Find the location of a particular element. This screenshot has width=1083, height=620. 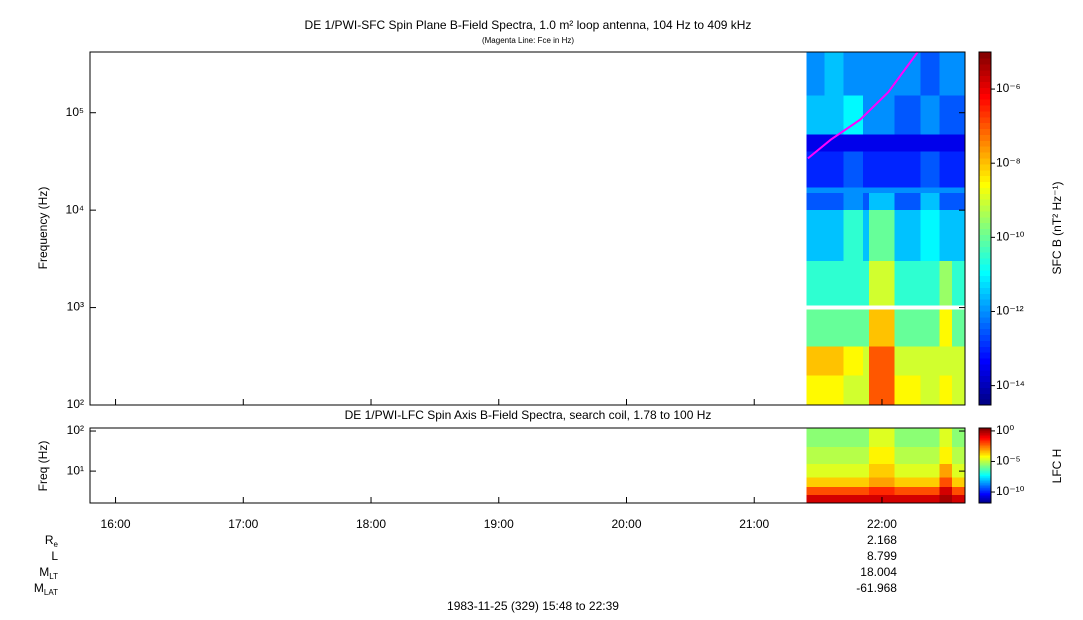

ephemeris-value: 18.004 is located at coordinates (878, 572).